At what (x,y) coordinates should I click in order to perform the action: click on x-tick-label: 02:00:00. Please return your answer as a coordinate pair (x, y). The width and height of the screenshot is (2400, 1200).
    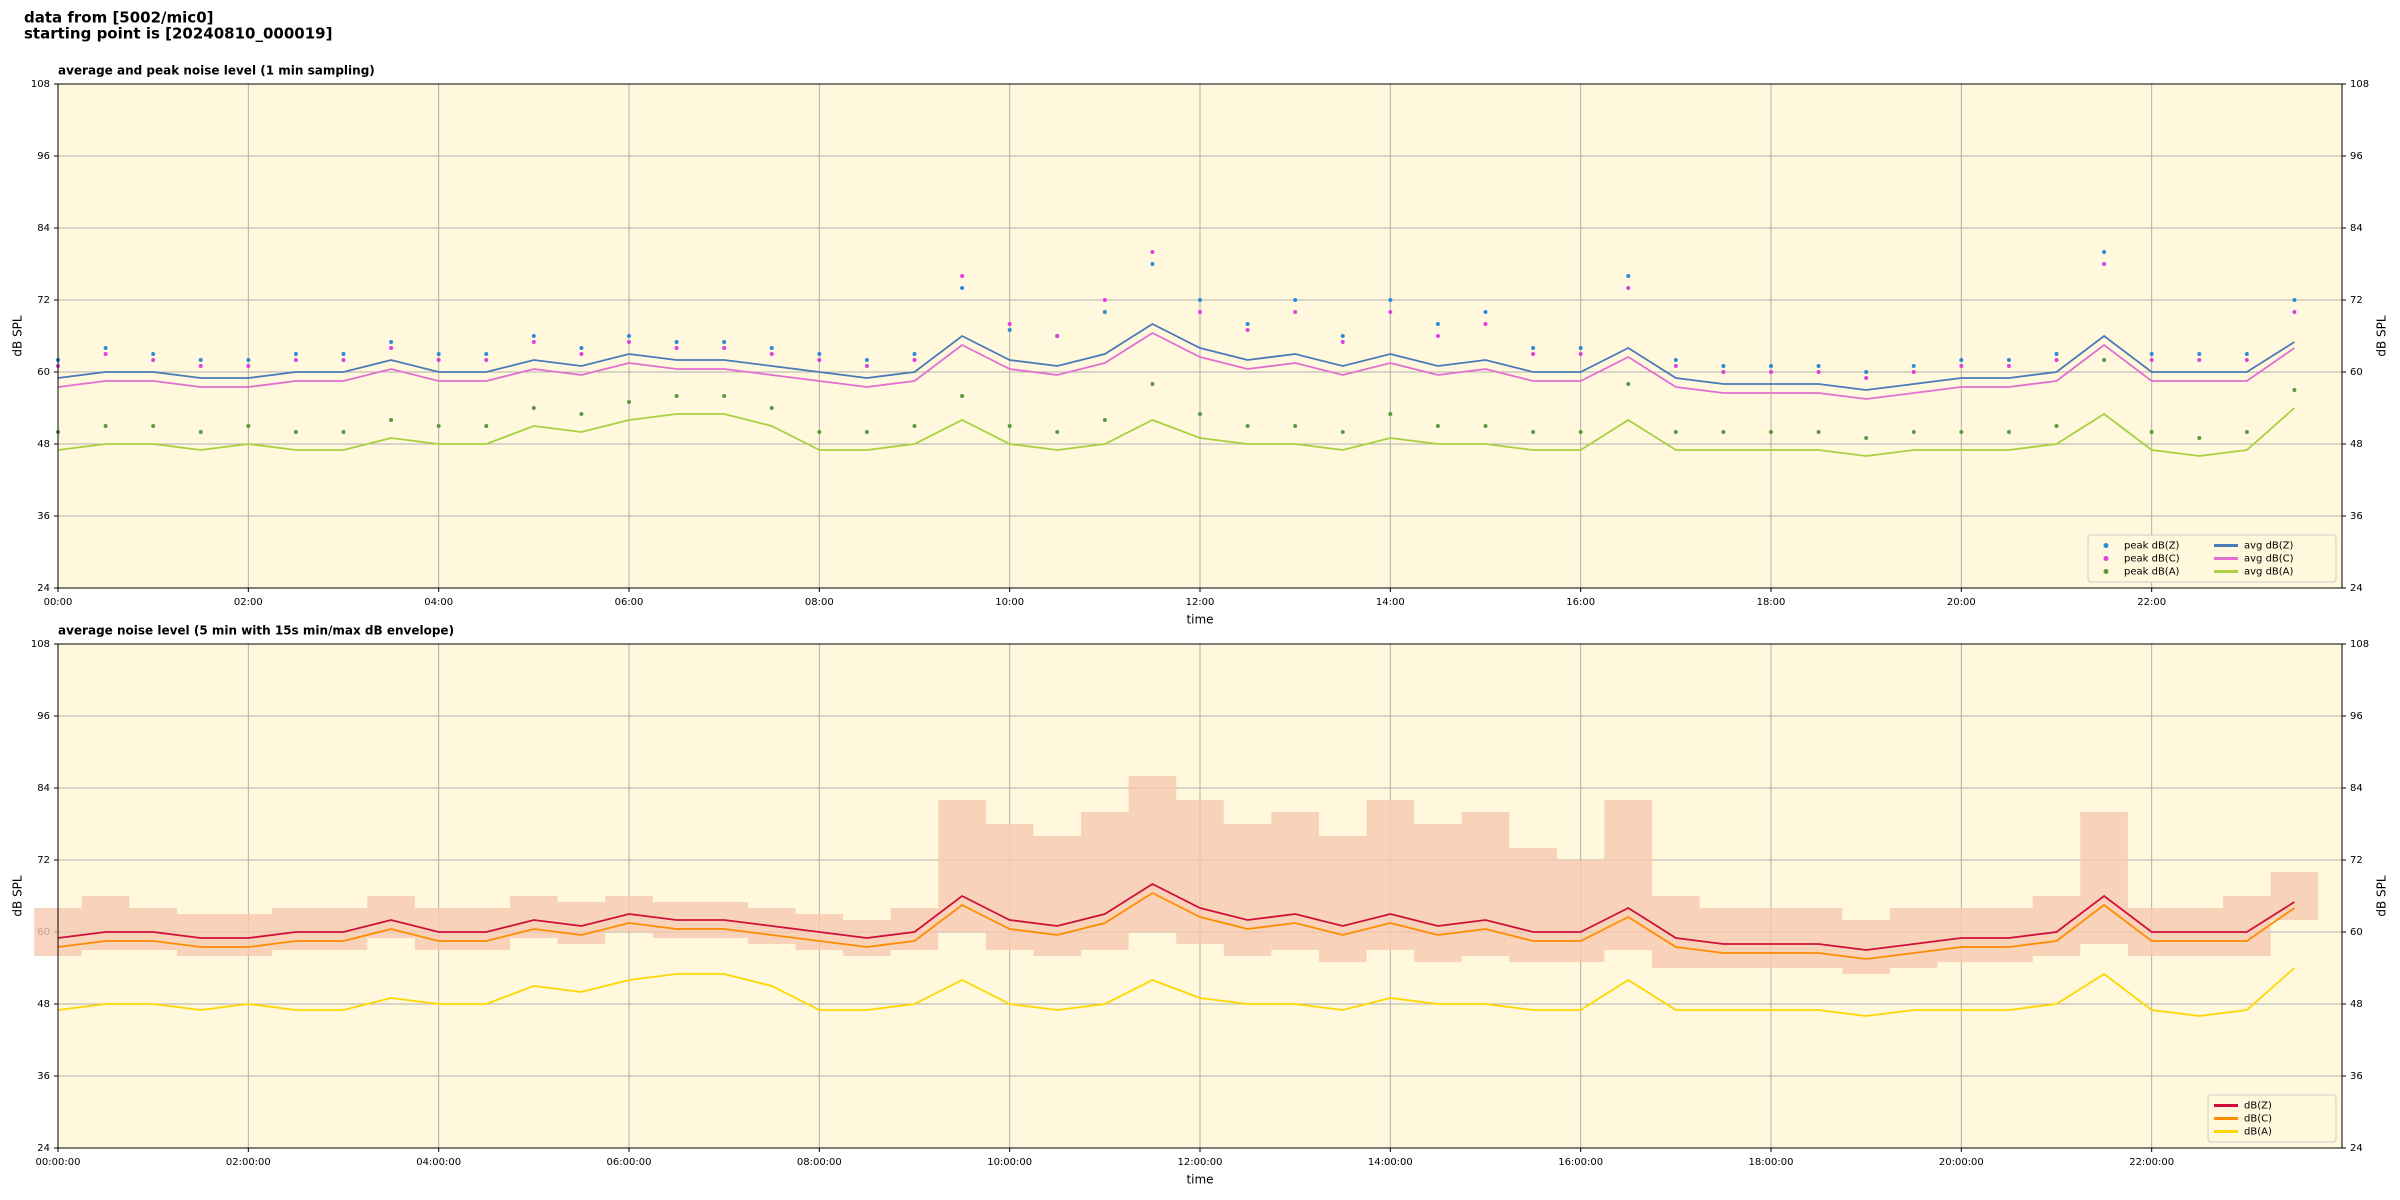
    Looking at the image, I should click on (248, 1162).